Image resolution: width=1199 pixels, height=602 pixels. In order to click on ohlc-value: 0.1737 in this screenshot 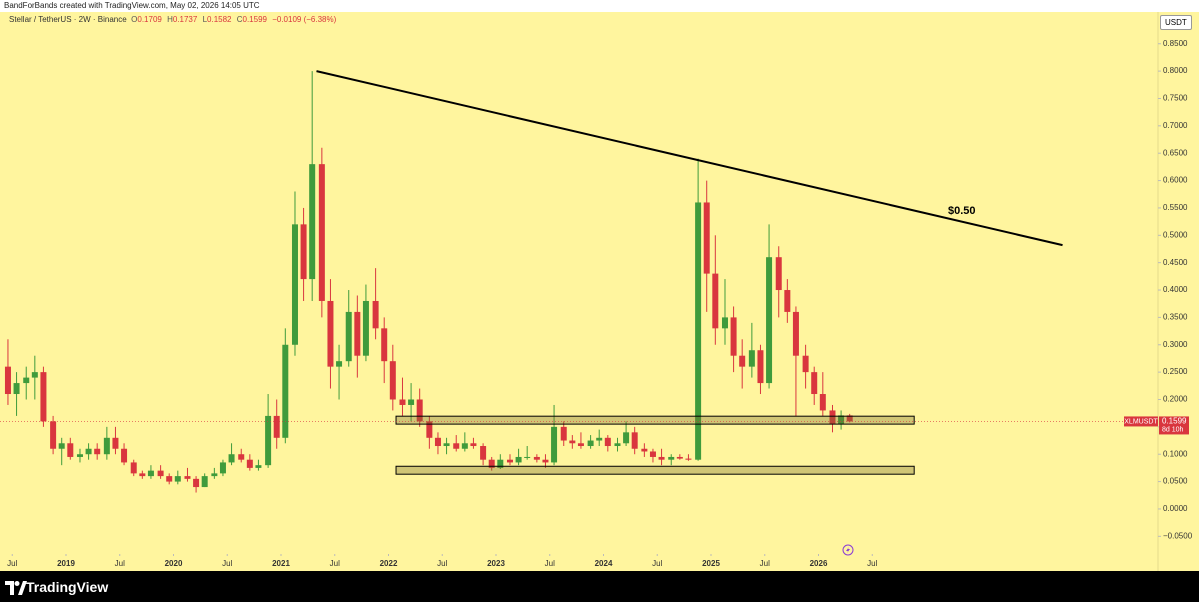, I will do `click(185, 19)`.